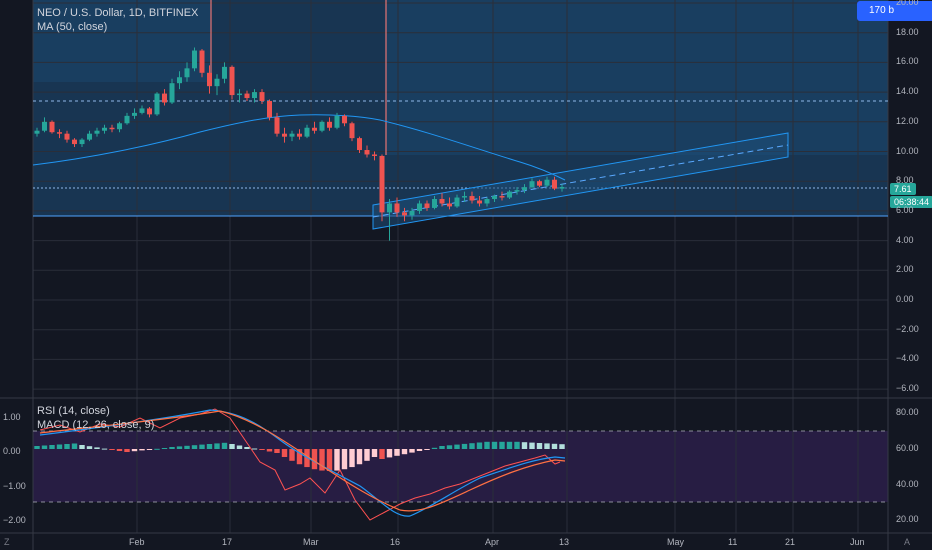  Describe the element at coordinates (7, 542) in the screenshot. I see `zoom-icon: Z` at that location.